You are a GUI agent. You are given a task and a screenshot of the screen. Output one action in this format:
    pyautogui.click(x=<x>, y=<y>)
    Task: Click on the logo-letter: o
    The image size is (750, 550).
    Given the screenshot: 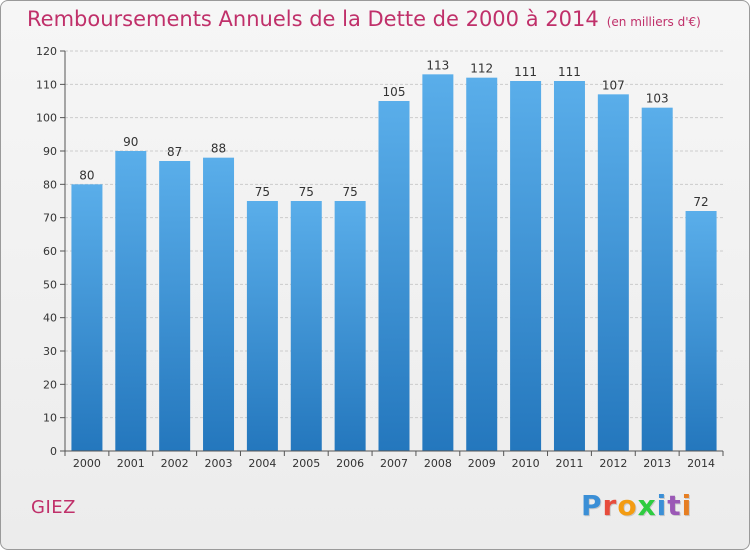 What is the action you would take?
    pyautogui.click(x=627, y=505)
    